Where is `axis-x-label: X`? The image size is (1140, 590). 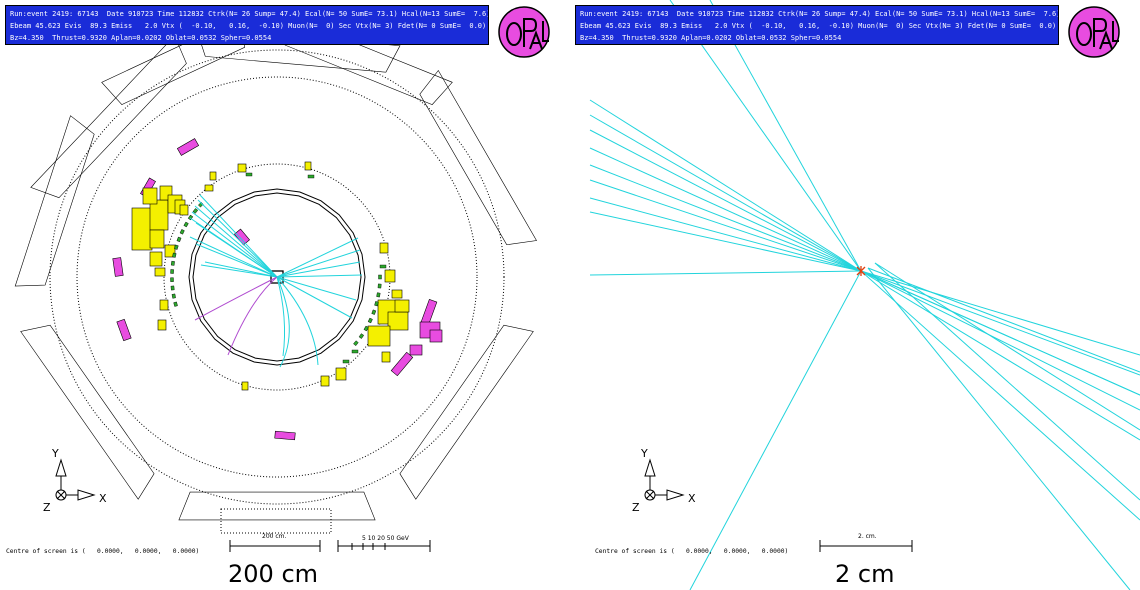 axis-x-label: X is located at coordinates (692, 498).